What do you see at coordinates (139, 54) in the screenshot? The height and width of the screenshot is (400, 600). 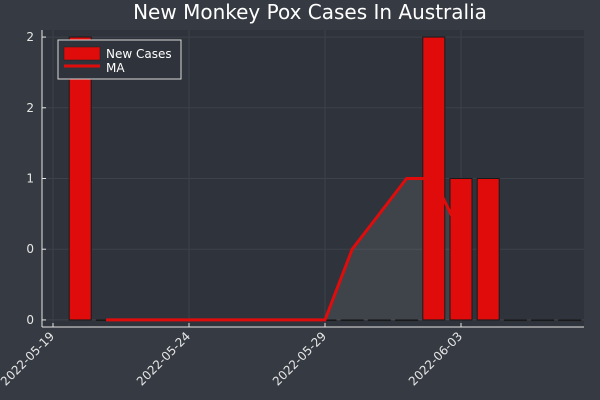 I see `legend-new-cases: New Cases` at bounding box center [139, 54].